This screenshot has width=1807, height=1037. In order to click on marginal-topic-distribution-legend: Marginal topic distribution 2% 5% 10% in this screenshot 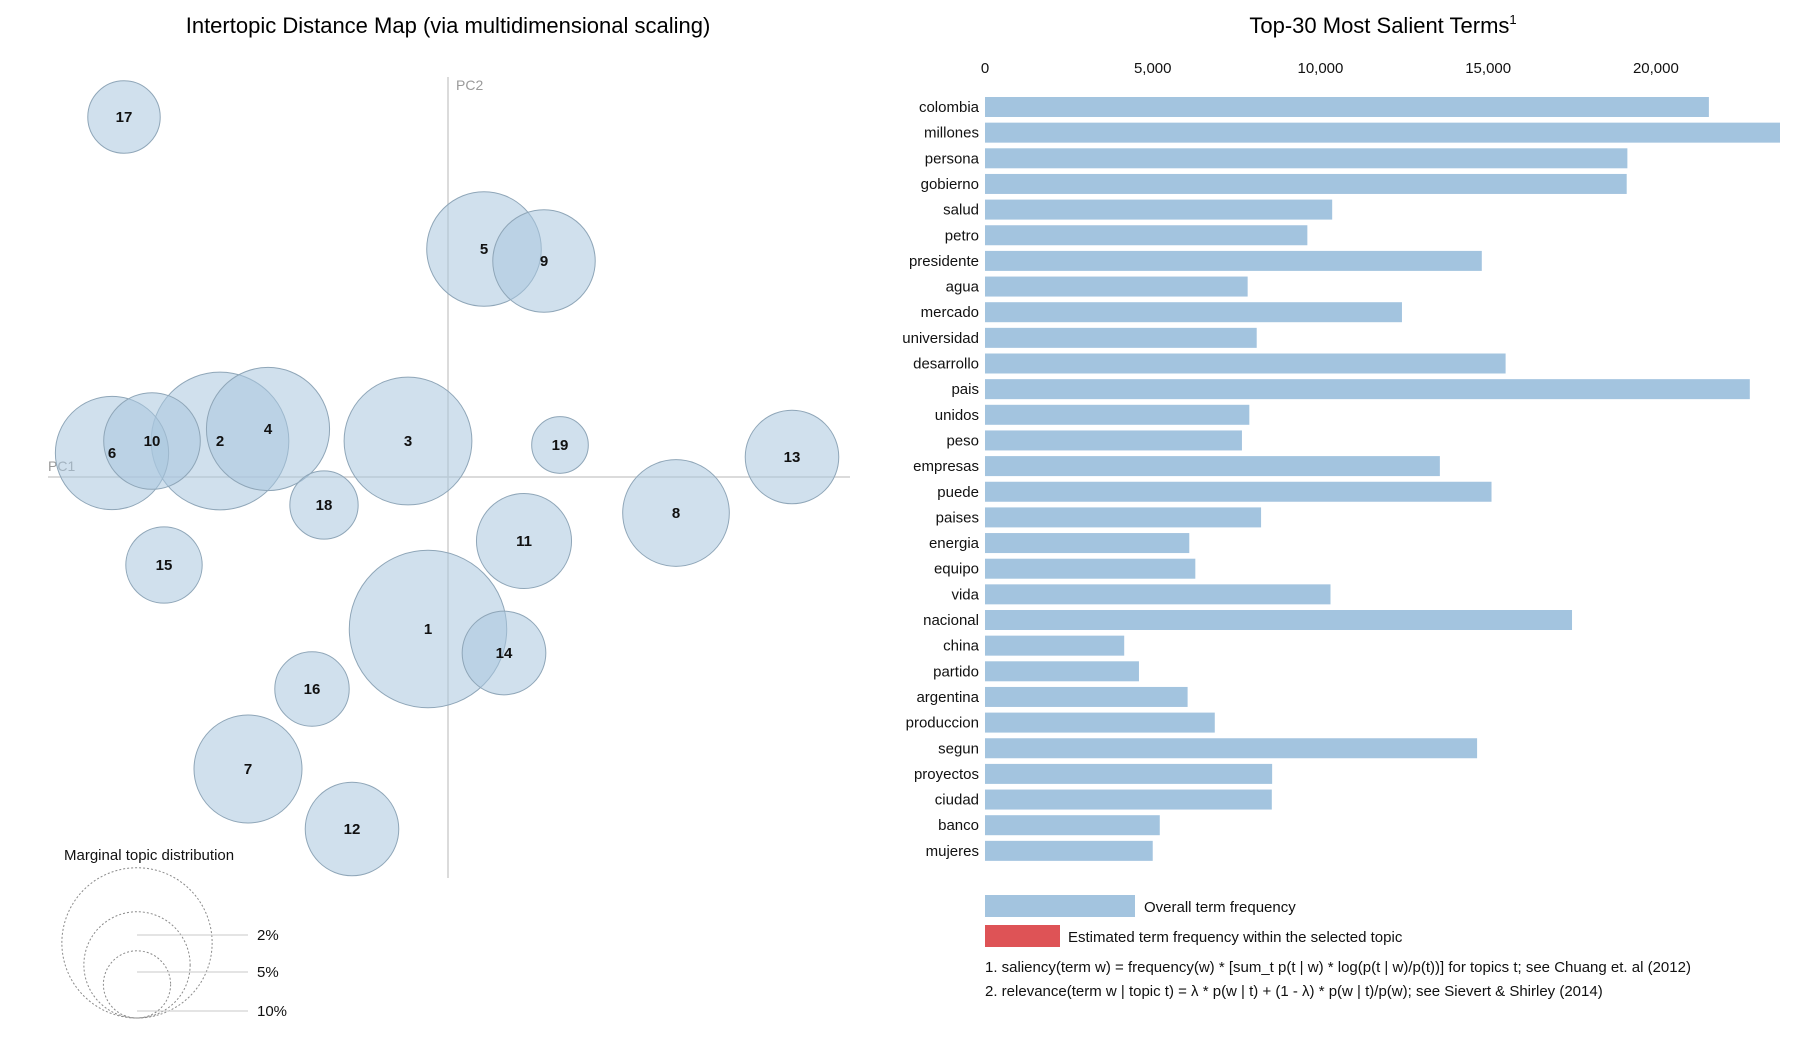, I will do `click(174, 933)`.